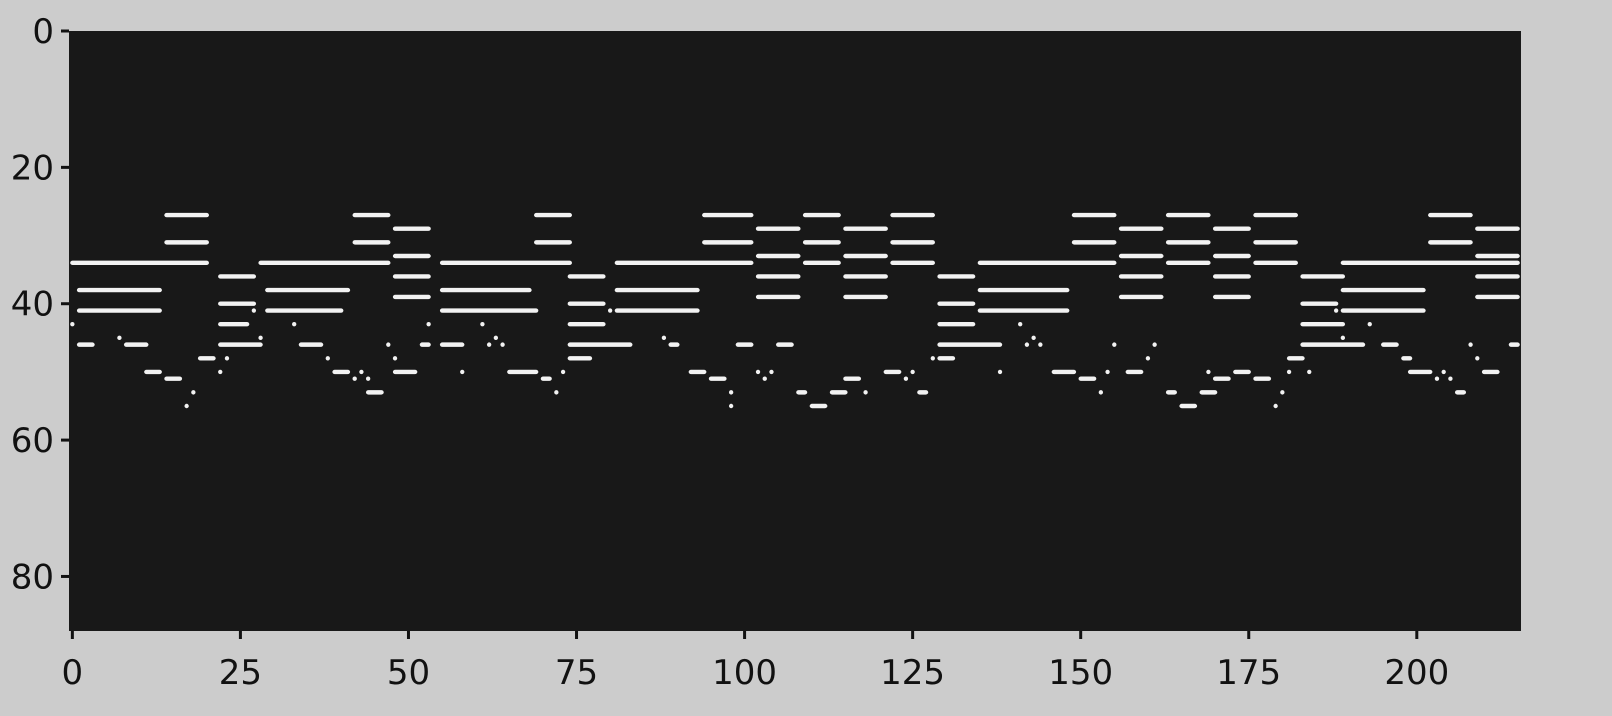 Image resolution: width=1612 pixels, height=716 pixels. Describe the element at coordinates (240, 673) in the screenshot. I see `x-tick-label: 25` at that location.